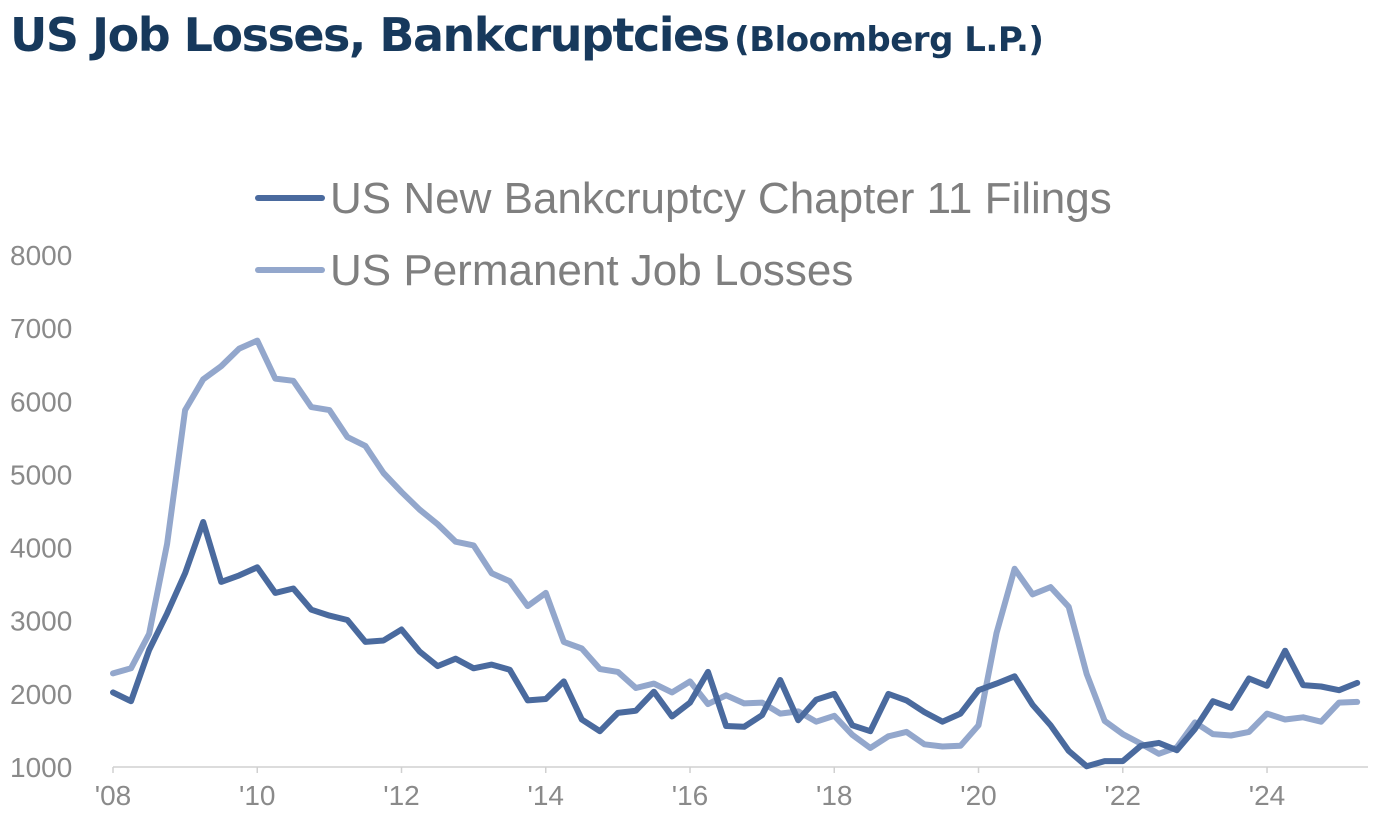 This screenshot has width=1380, height=832. I want to click on x-tick-label: '20, so click(978, 795).